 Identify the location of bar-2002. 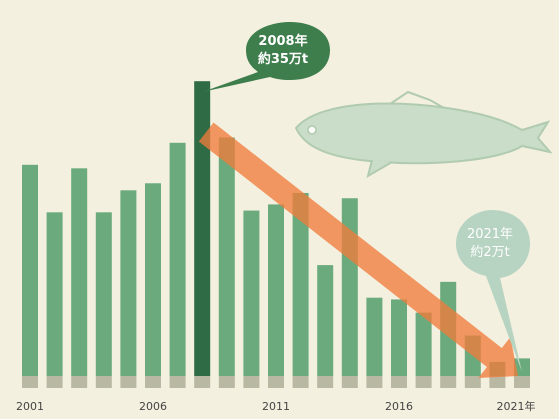
(54, 294).